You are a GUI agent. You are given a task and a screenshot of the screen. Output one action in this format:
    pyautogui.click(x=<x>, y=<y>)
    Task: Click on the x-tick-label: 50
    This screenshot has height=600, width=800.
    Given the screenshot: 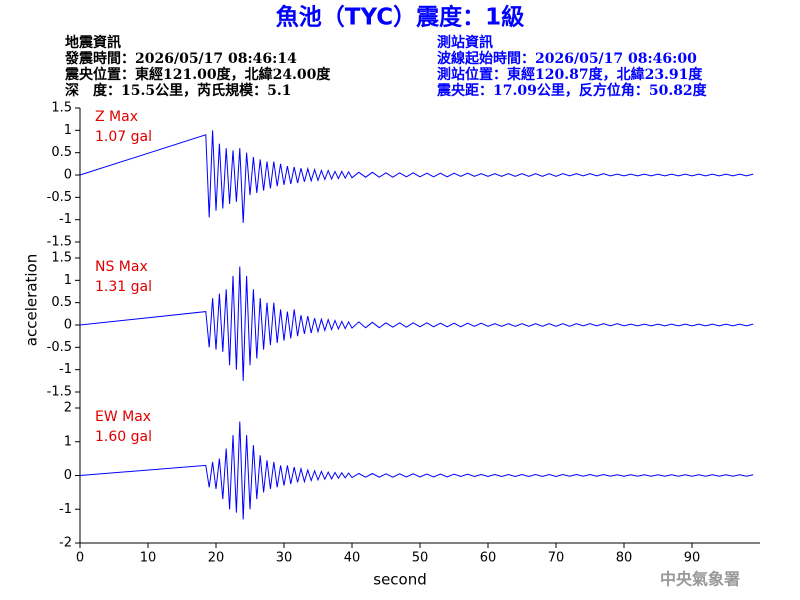 What is the action you would take?
    pyautogui.click(x=420, y=558)
    